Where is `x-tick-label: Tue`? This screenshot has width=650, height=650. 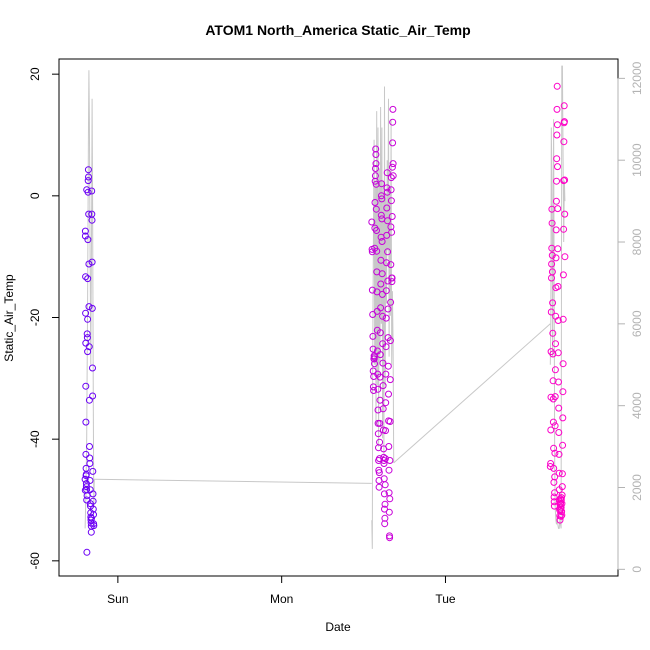 x-tick-label: Tue is located at coordinates (445, 599).